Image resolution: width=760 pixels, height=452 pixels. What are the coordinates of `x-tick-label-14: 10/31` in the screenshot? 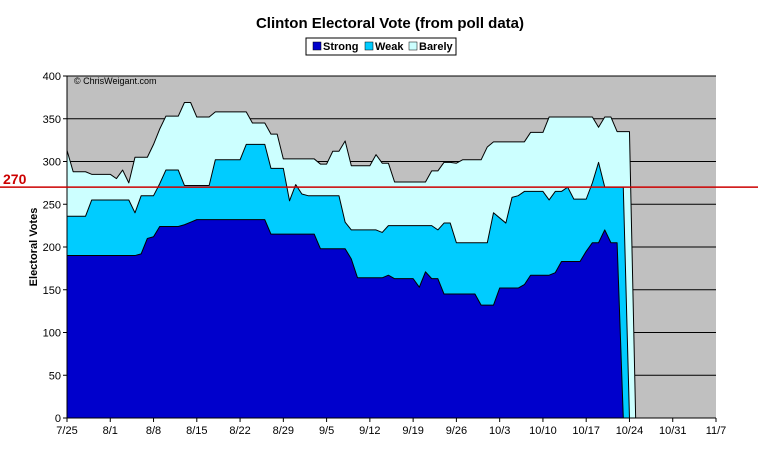 It's located at (673, 431).